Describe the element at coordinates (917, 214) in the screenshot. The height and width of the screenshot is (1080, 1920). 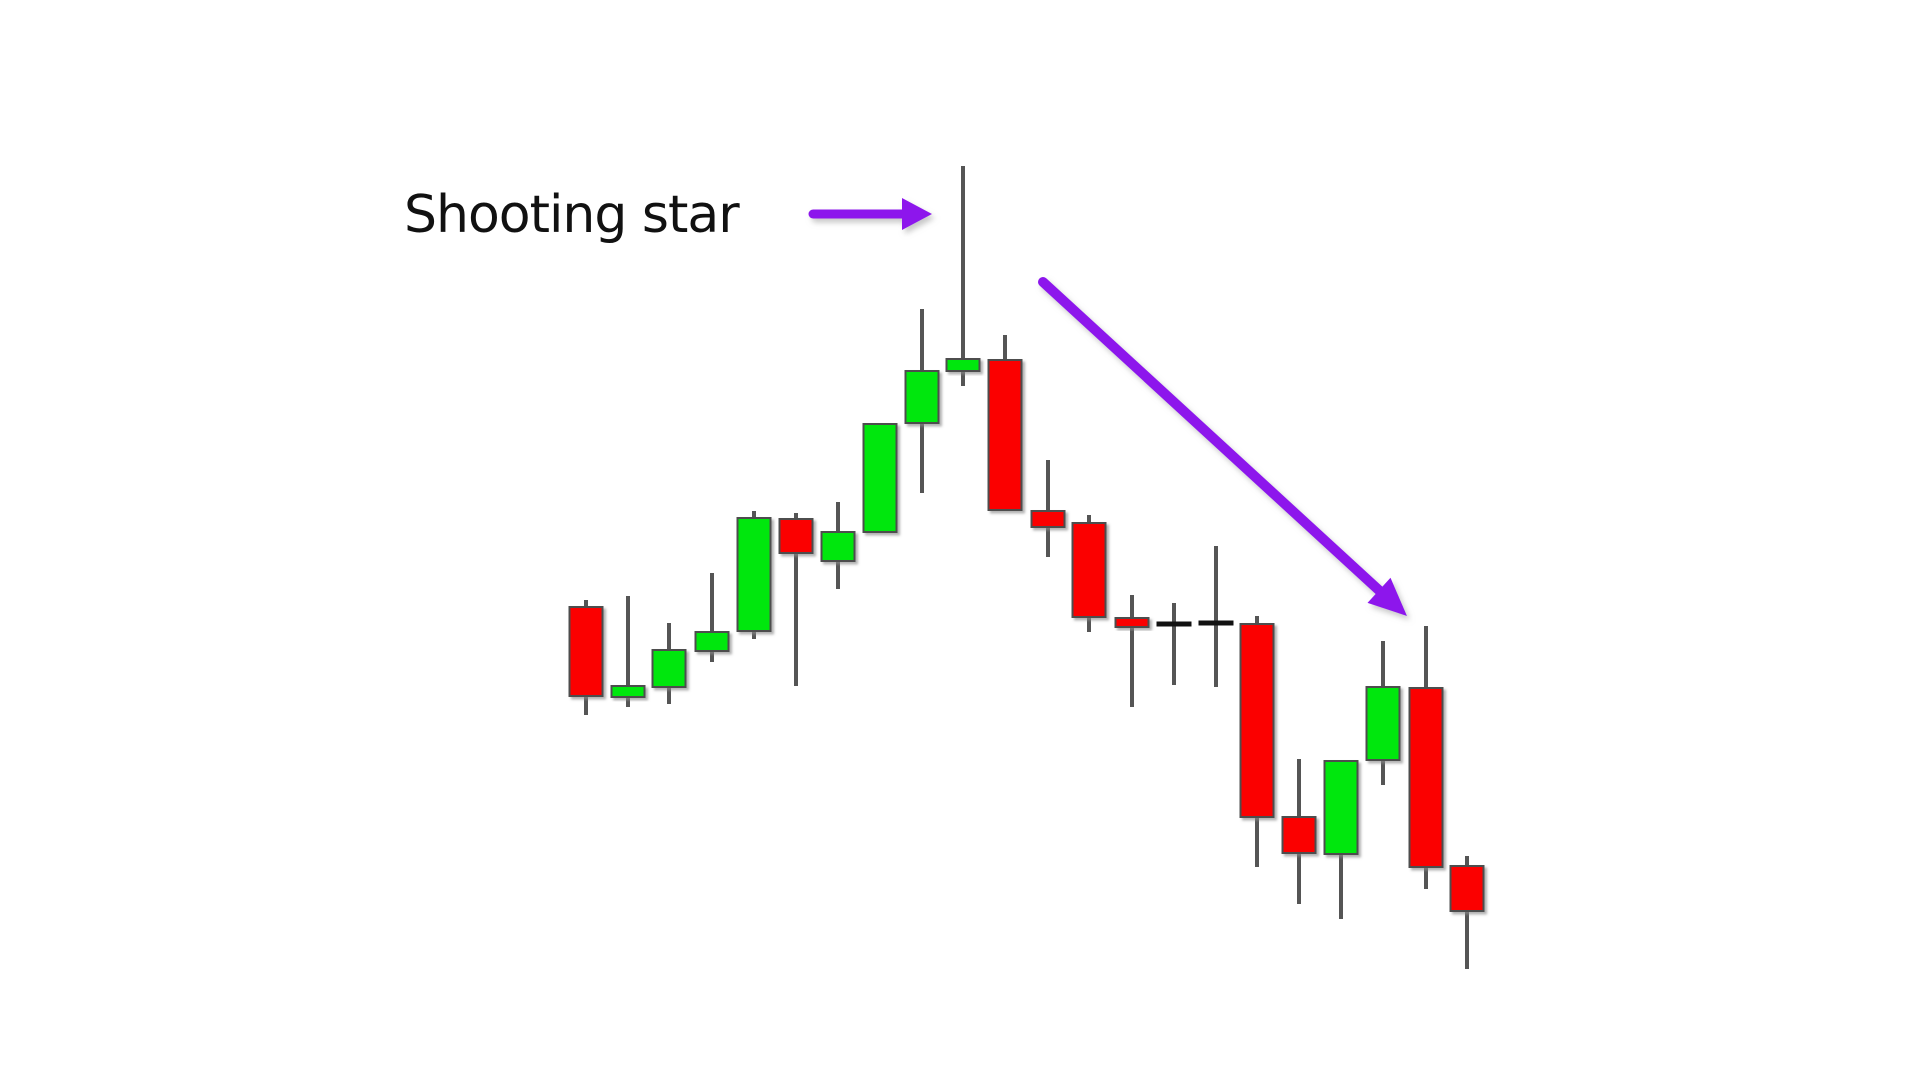
I see `shooting-star-pointer-arrow-head` at that location.